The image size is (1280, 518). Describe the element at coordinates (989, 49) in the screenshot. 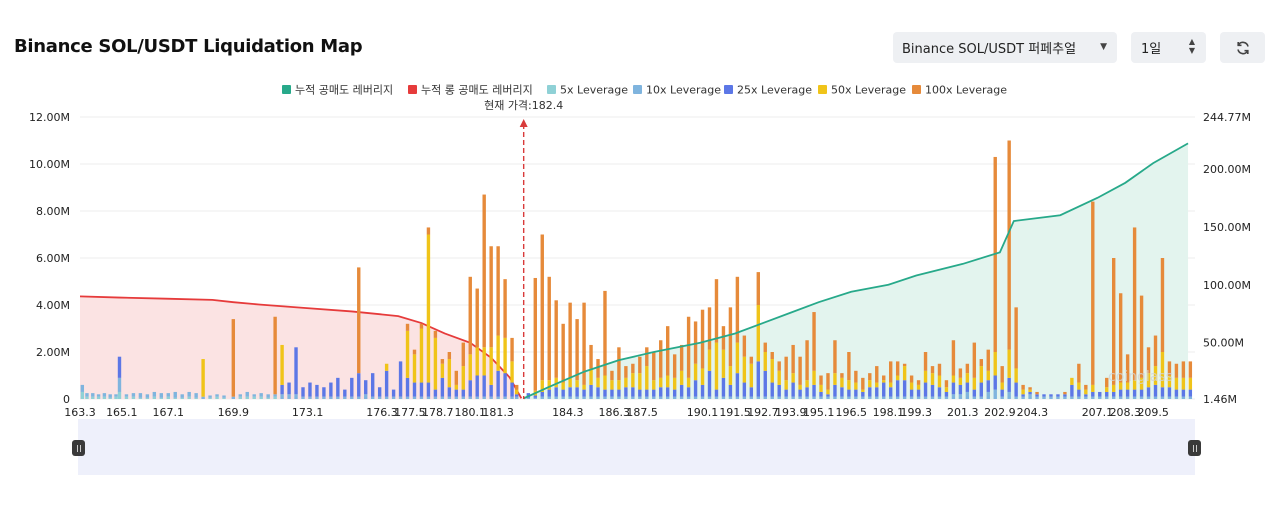

I see `exchange-pair-select-value: Binance SOL/USDT 퍼페추얼` at that location.